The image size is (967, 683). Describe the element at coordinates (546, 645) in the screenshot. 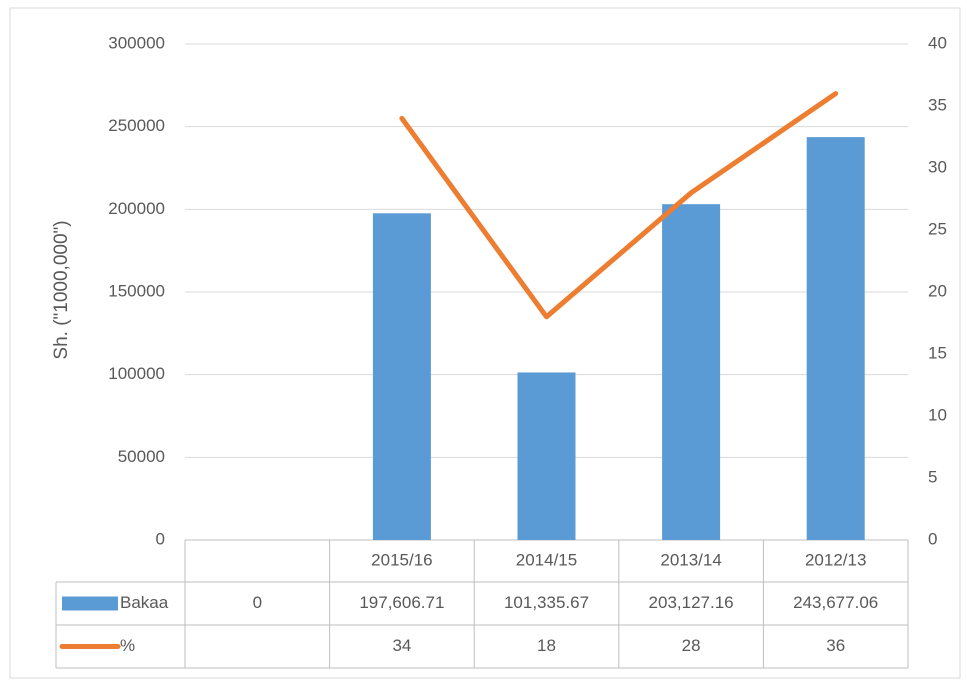

I see `table-value: 18` at that location.